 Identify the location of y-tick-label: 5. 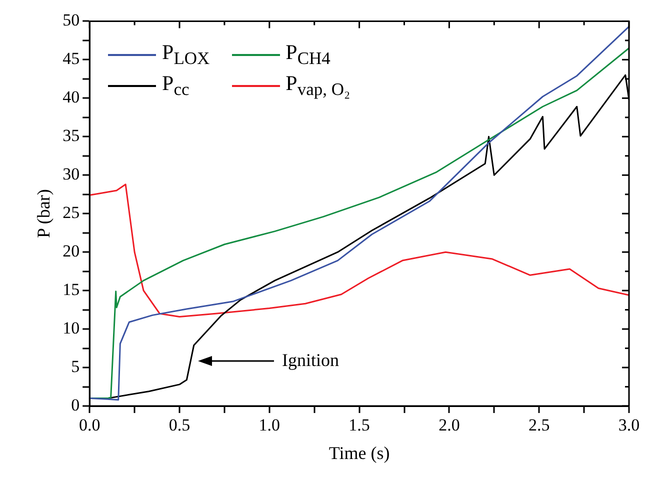
(75, 366).